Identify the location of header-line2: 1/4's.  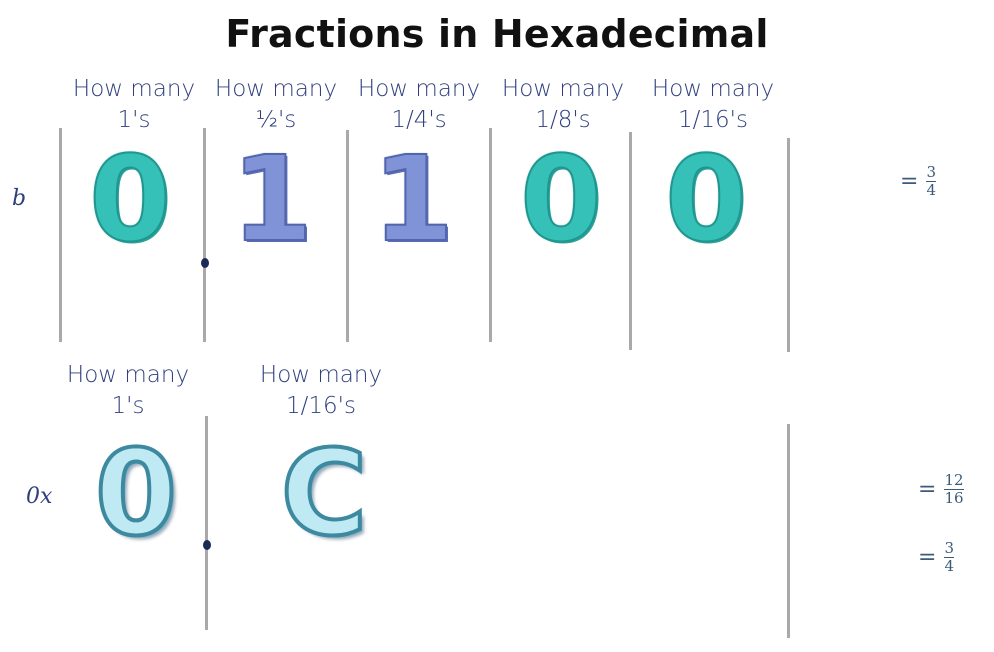
(419, 120).